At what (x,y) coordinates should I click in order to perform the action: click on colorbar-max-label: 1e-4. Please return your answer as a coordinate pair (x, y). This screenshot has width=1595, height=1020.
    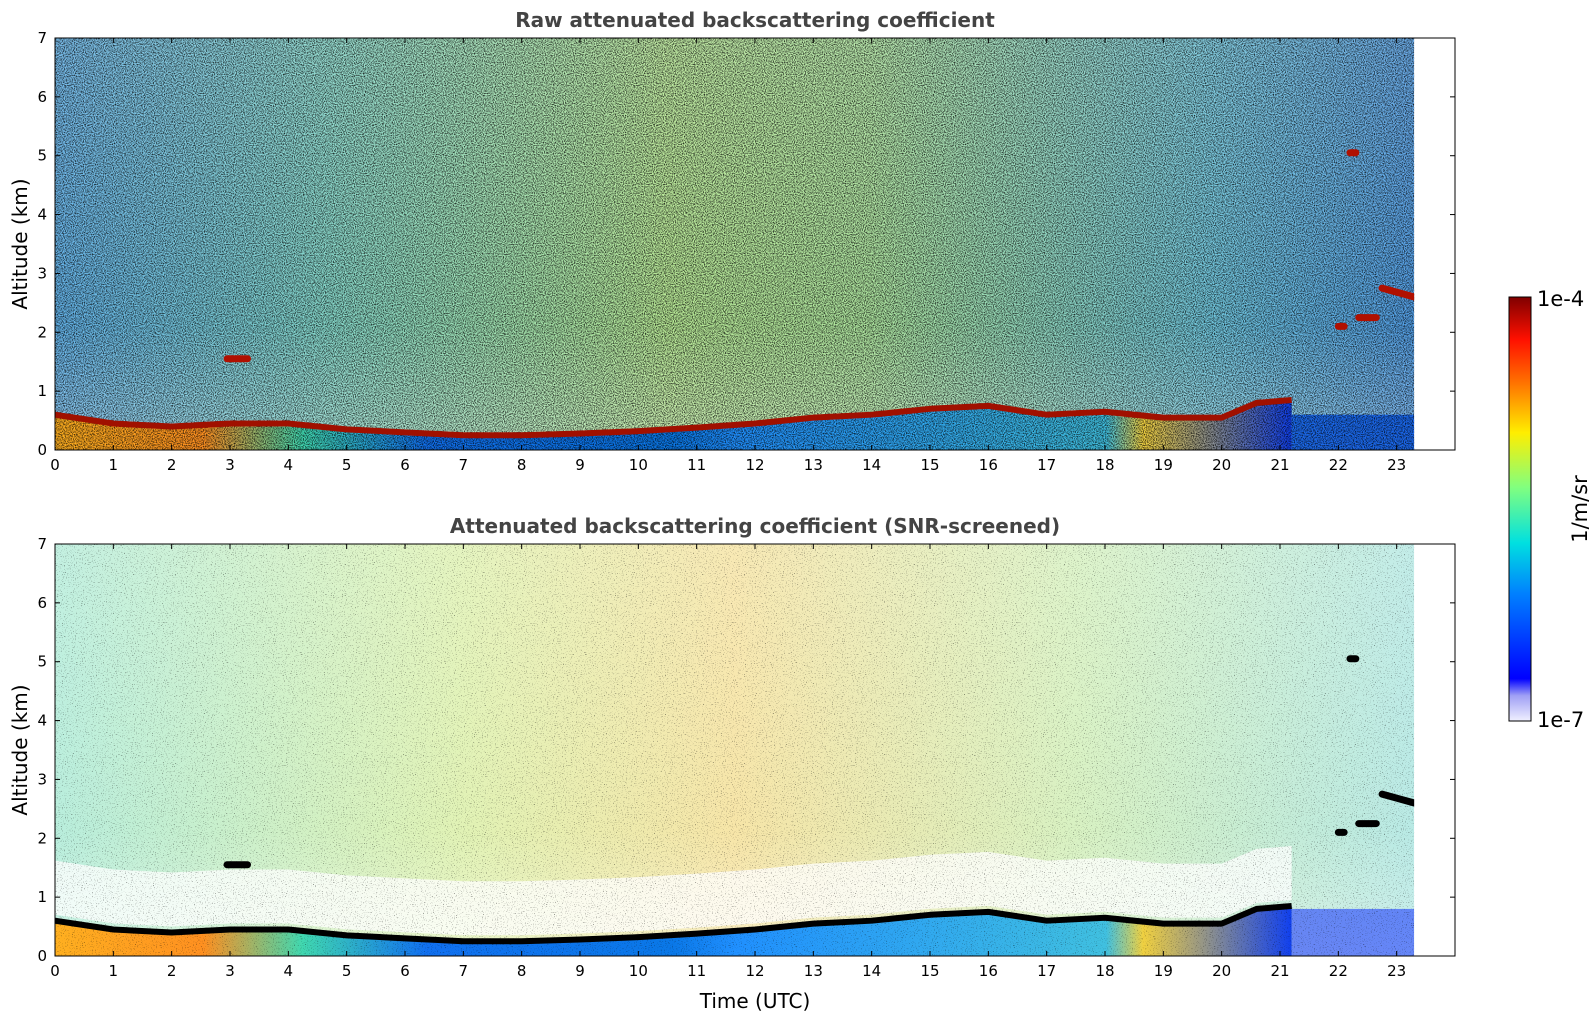
    Looking at the image, I should click on (1560, 299).